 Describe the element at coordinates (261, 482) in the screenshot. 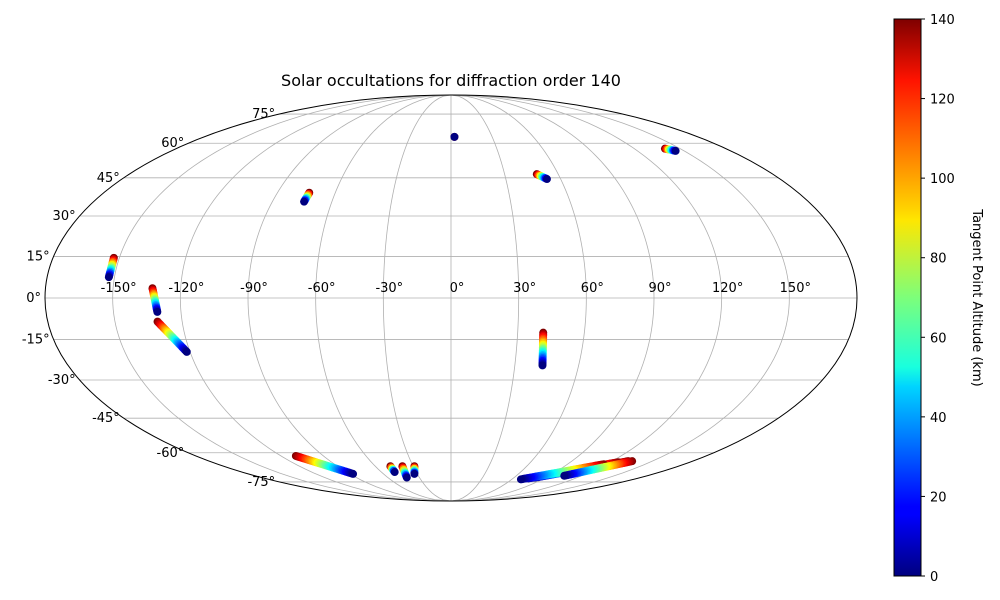

I see `latitude-tick-label: -75°` at that location.